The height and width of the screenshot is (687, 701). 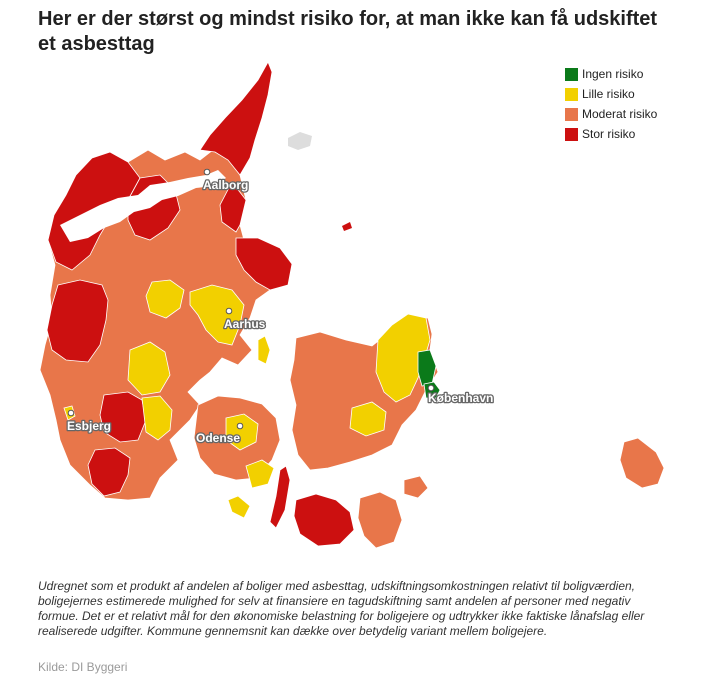 I want to click on city-label-aalborg: Aalborg, so click(x=225, y=185).